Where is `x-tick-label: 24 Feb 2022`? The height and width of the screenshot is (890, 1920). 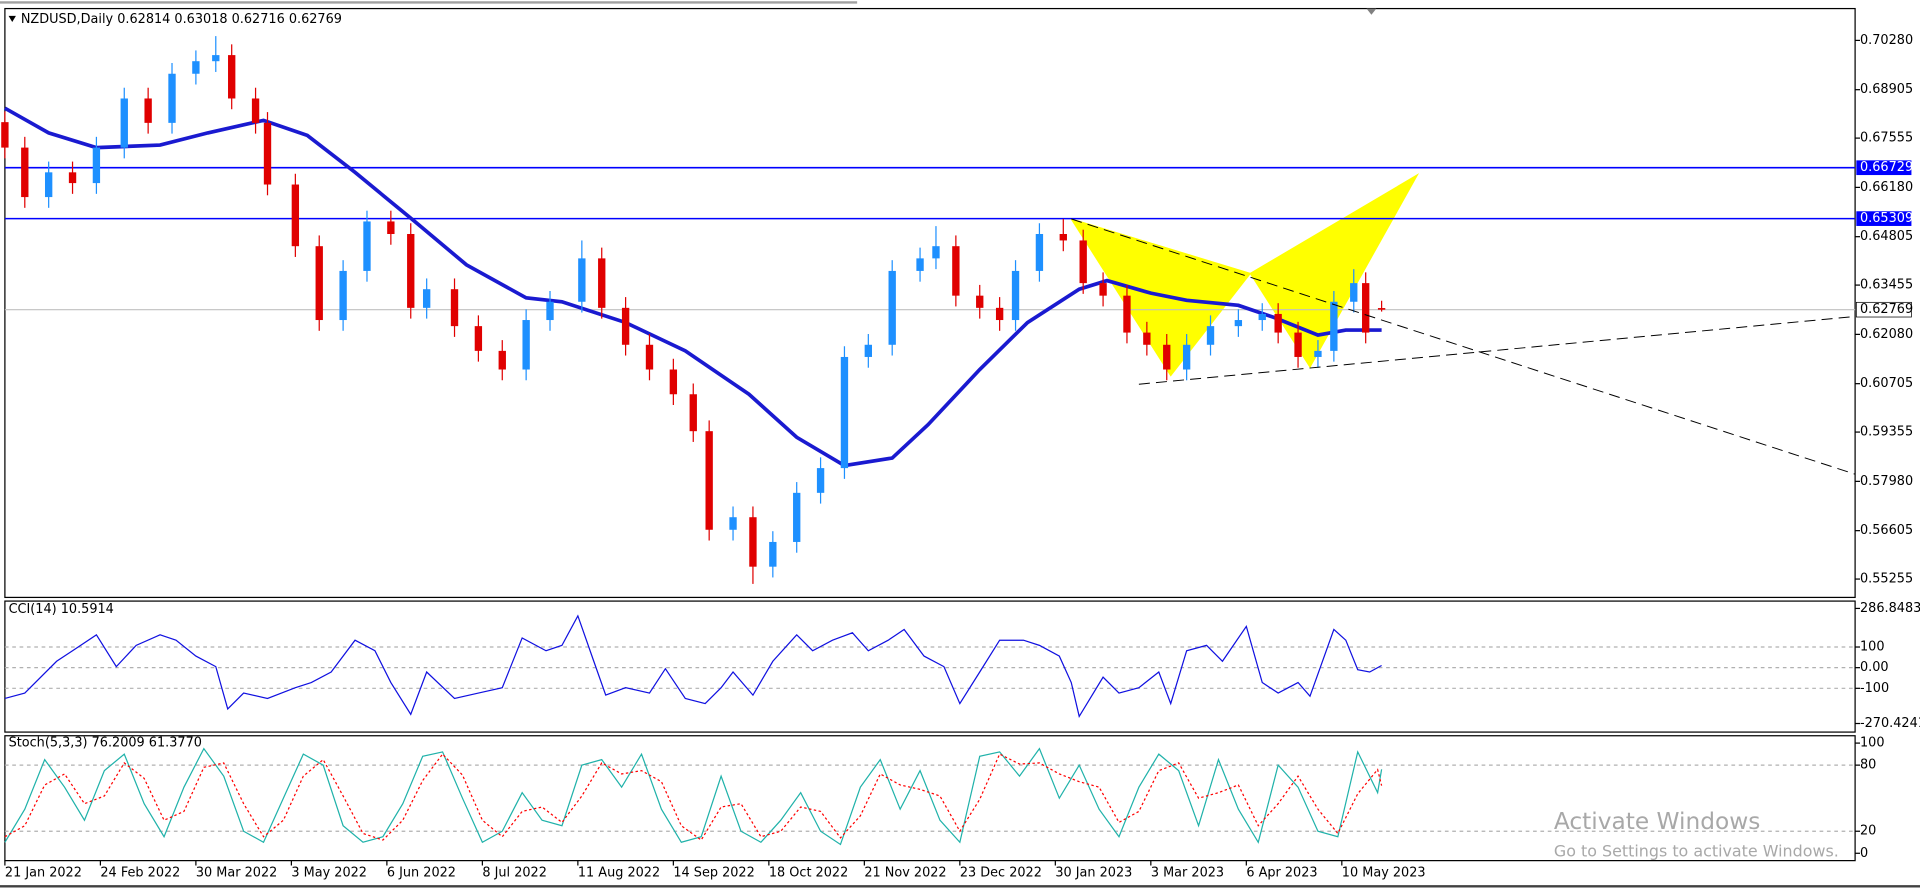 x-tick-label: 24 Feb 2022 is located at coordinates (140, 872).